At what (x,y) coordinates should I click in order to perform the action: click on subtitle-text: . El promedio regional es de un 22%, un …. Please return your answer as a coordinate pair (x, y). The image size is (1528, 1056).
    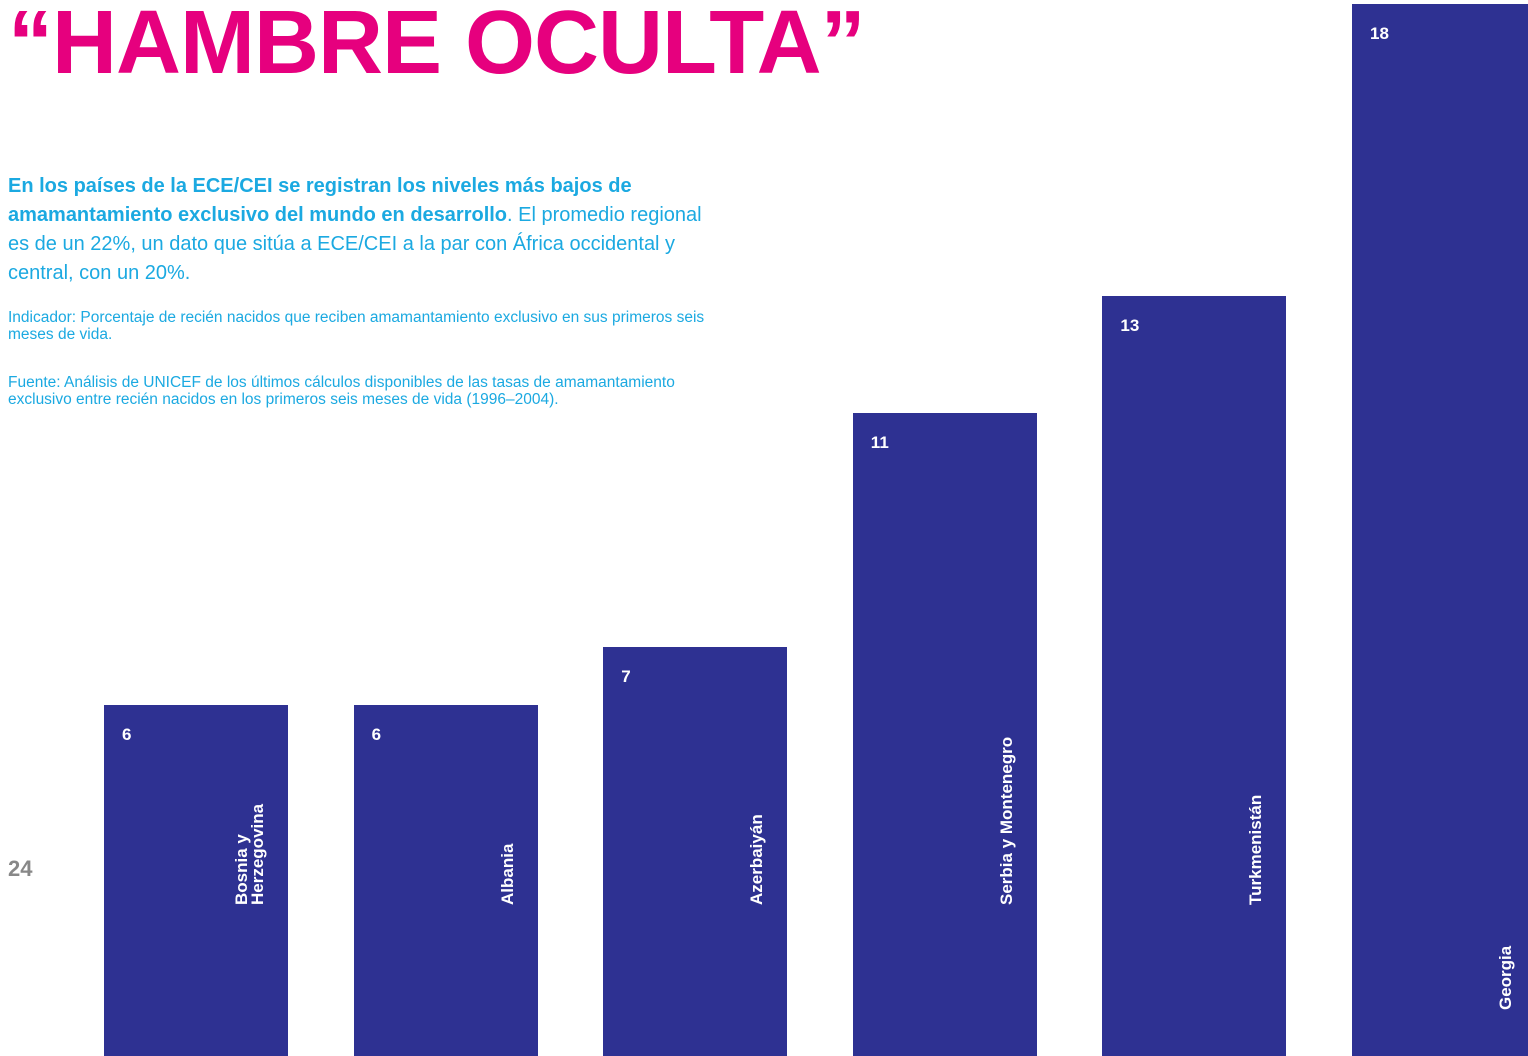
    Looking at the image, I should click on (355, 244).